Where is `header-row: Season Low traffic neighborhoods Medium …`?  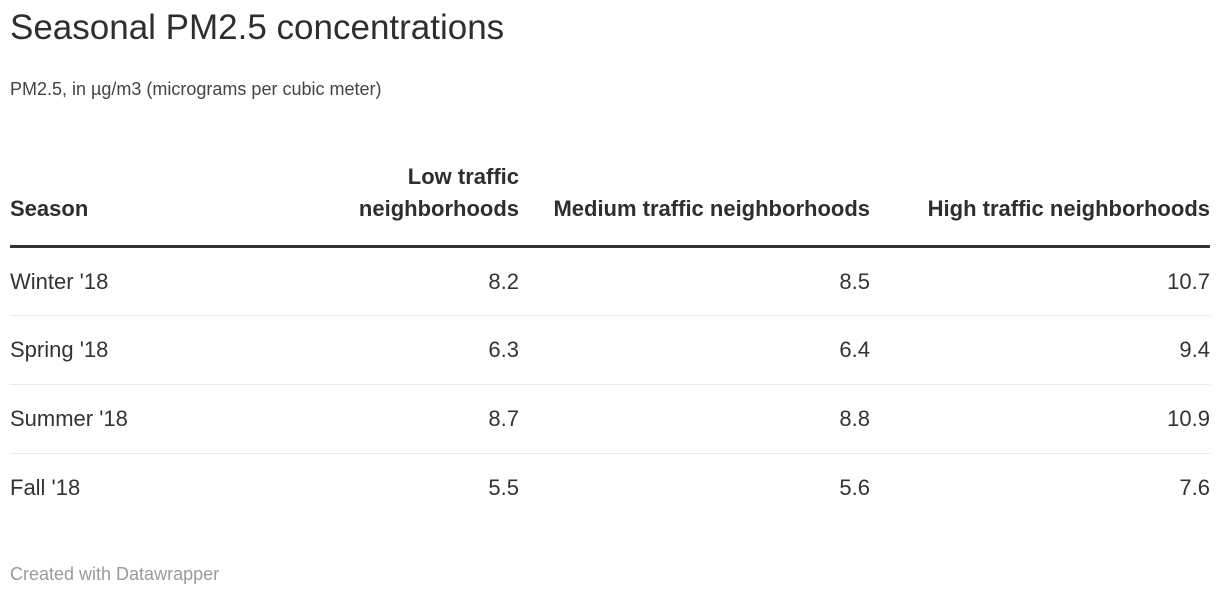 header-row: Season Low traffic neighborhoods Medium … is located at coordinates (610, 204).